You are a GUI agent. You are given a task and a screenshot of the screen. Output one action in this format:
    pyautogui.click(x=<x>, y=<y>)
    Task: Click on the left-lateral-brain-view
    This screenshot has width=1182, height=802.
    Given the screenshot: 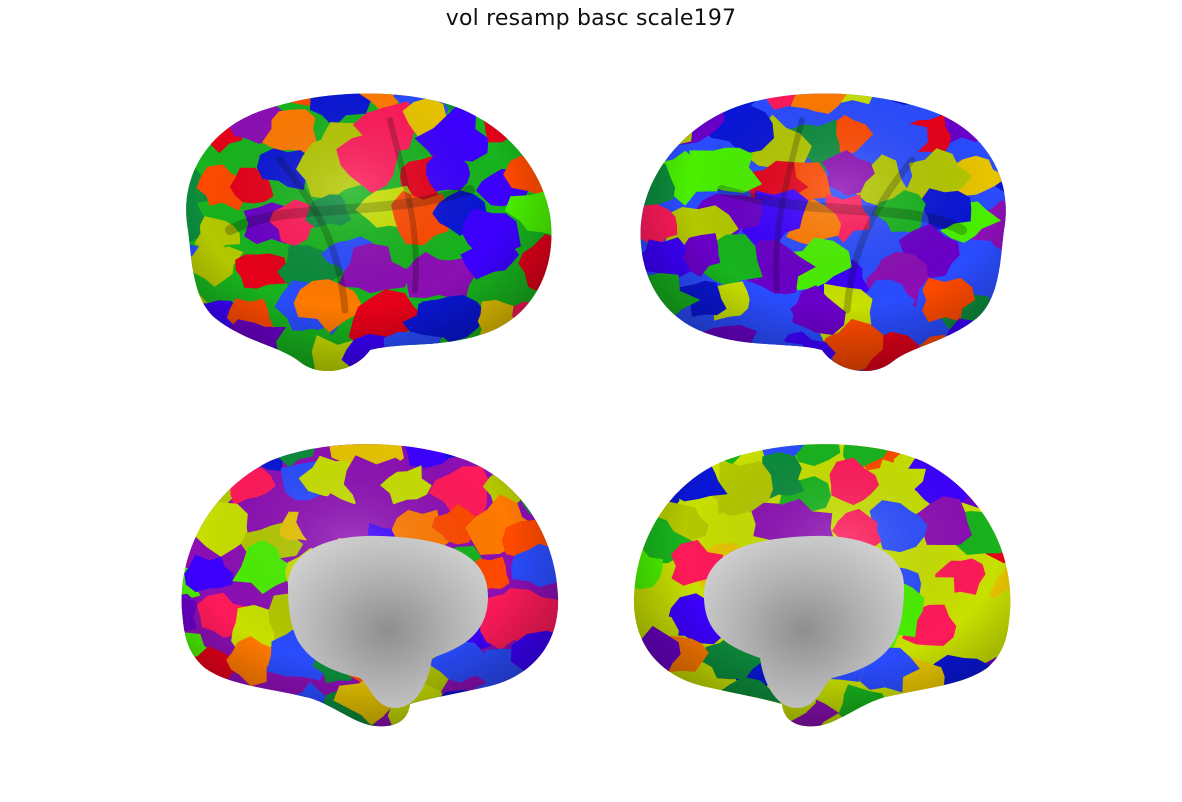 What is the action you would take?
    pyautogui.click(x=365, y=230)
    